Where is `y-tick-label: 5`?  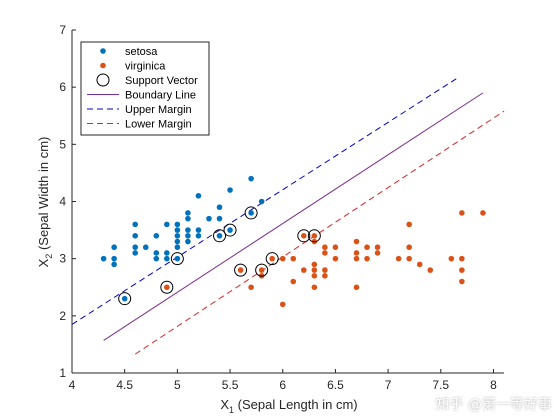
y-tick-label: 5 is located at coordinates (62, 144).